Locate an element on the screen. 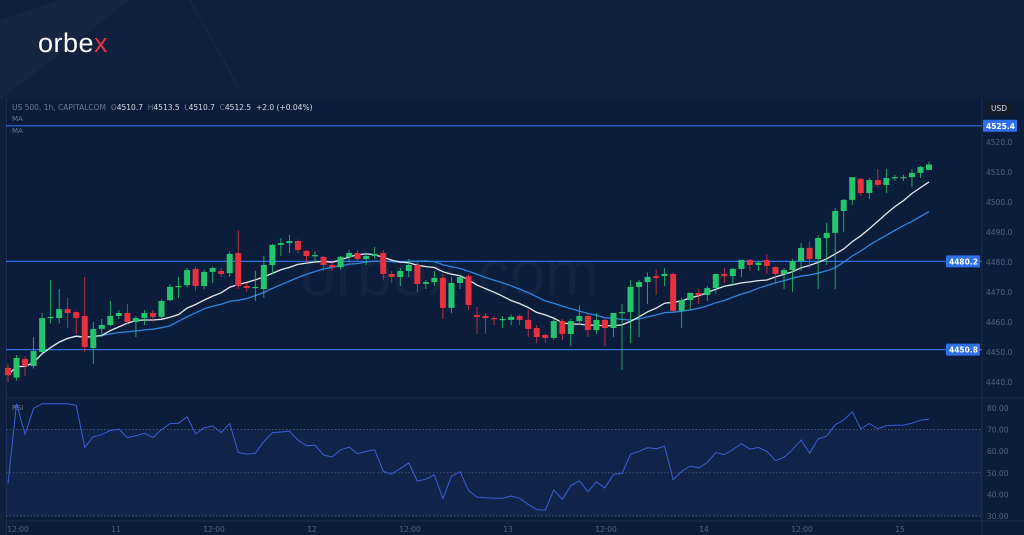 This screenshot has height=535, width=1024. level-price-badge is located at coordinates (1000, 125).